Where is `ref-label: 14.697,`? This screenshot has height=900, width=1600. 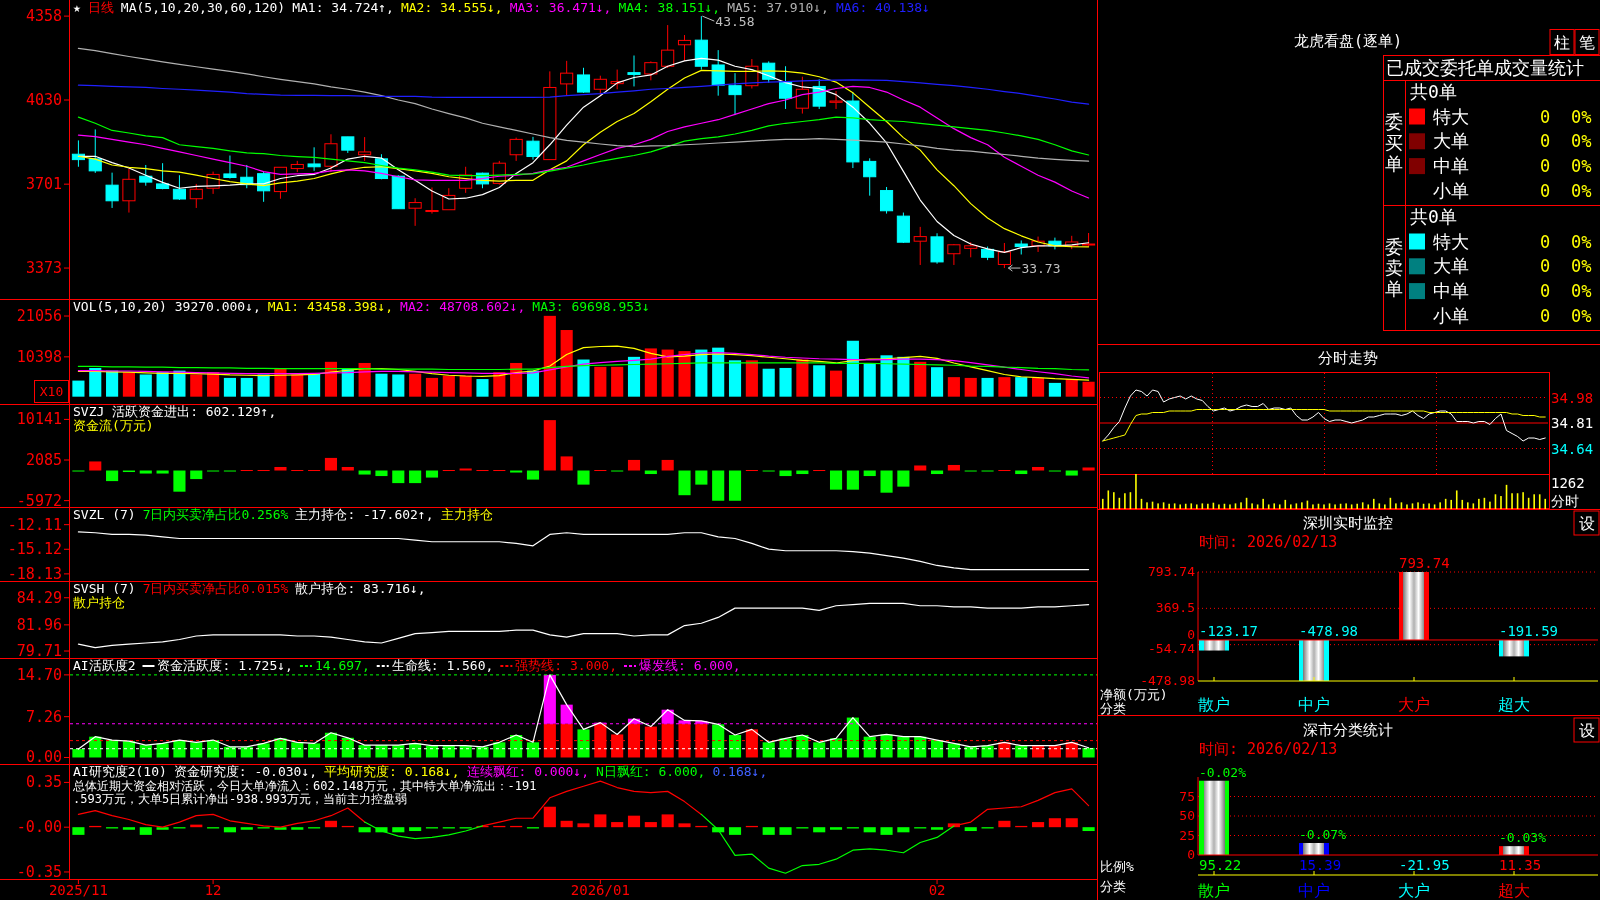
ref-label: 14.697, is located at coordinates (342, 665).